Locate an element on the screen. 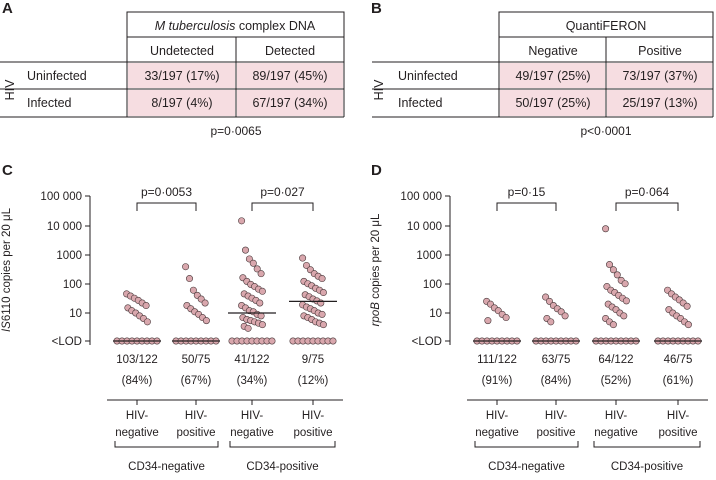  group-count-label: 9/75 is located at coordinates (313, 360).